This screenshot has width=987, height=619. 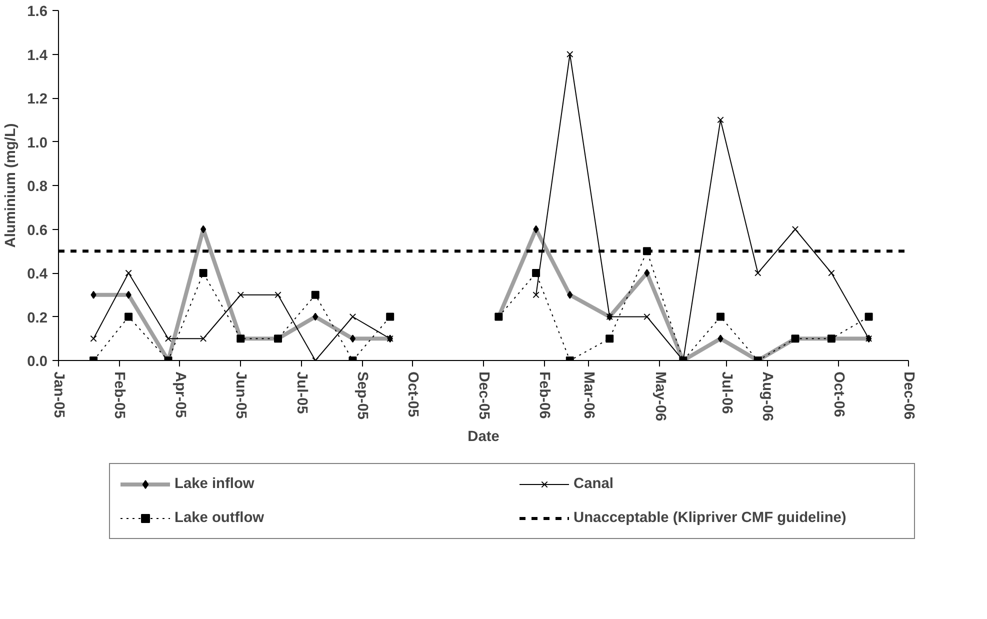 What do you see at coordinates (726, 393) in the screenshot?
I see `x-tick-label: Jul-06` at bounding box center [726, 393].